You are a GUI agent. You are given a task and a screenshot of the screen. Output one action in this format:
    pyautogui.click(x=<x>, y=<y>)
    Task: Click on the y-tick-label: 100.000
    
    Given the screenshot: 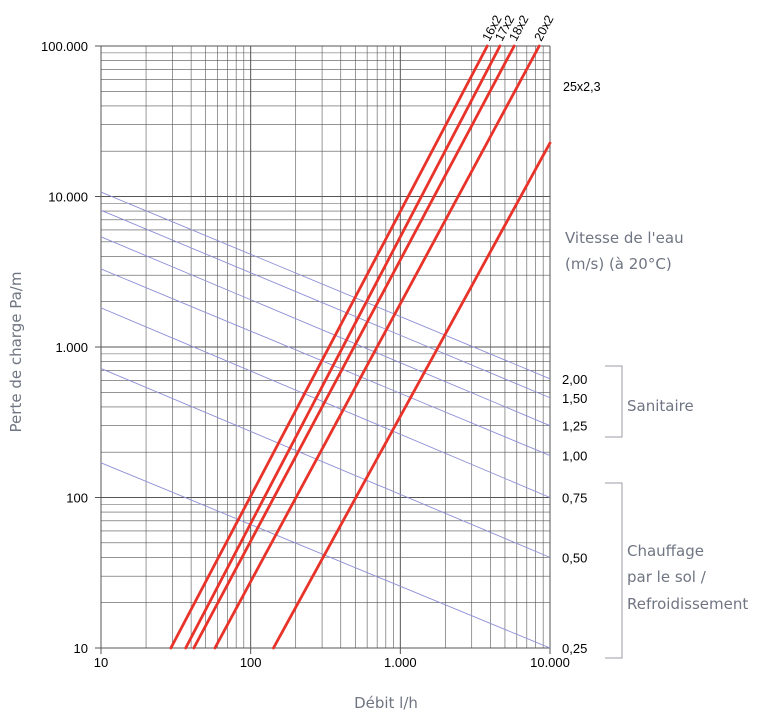 What is the action you would take?
    pyautogui.click(x=64, y=46)
    